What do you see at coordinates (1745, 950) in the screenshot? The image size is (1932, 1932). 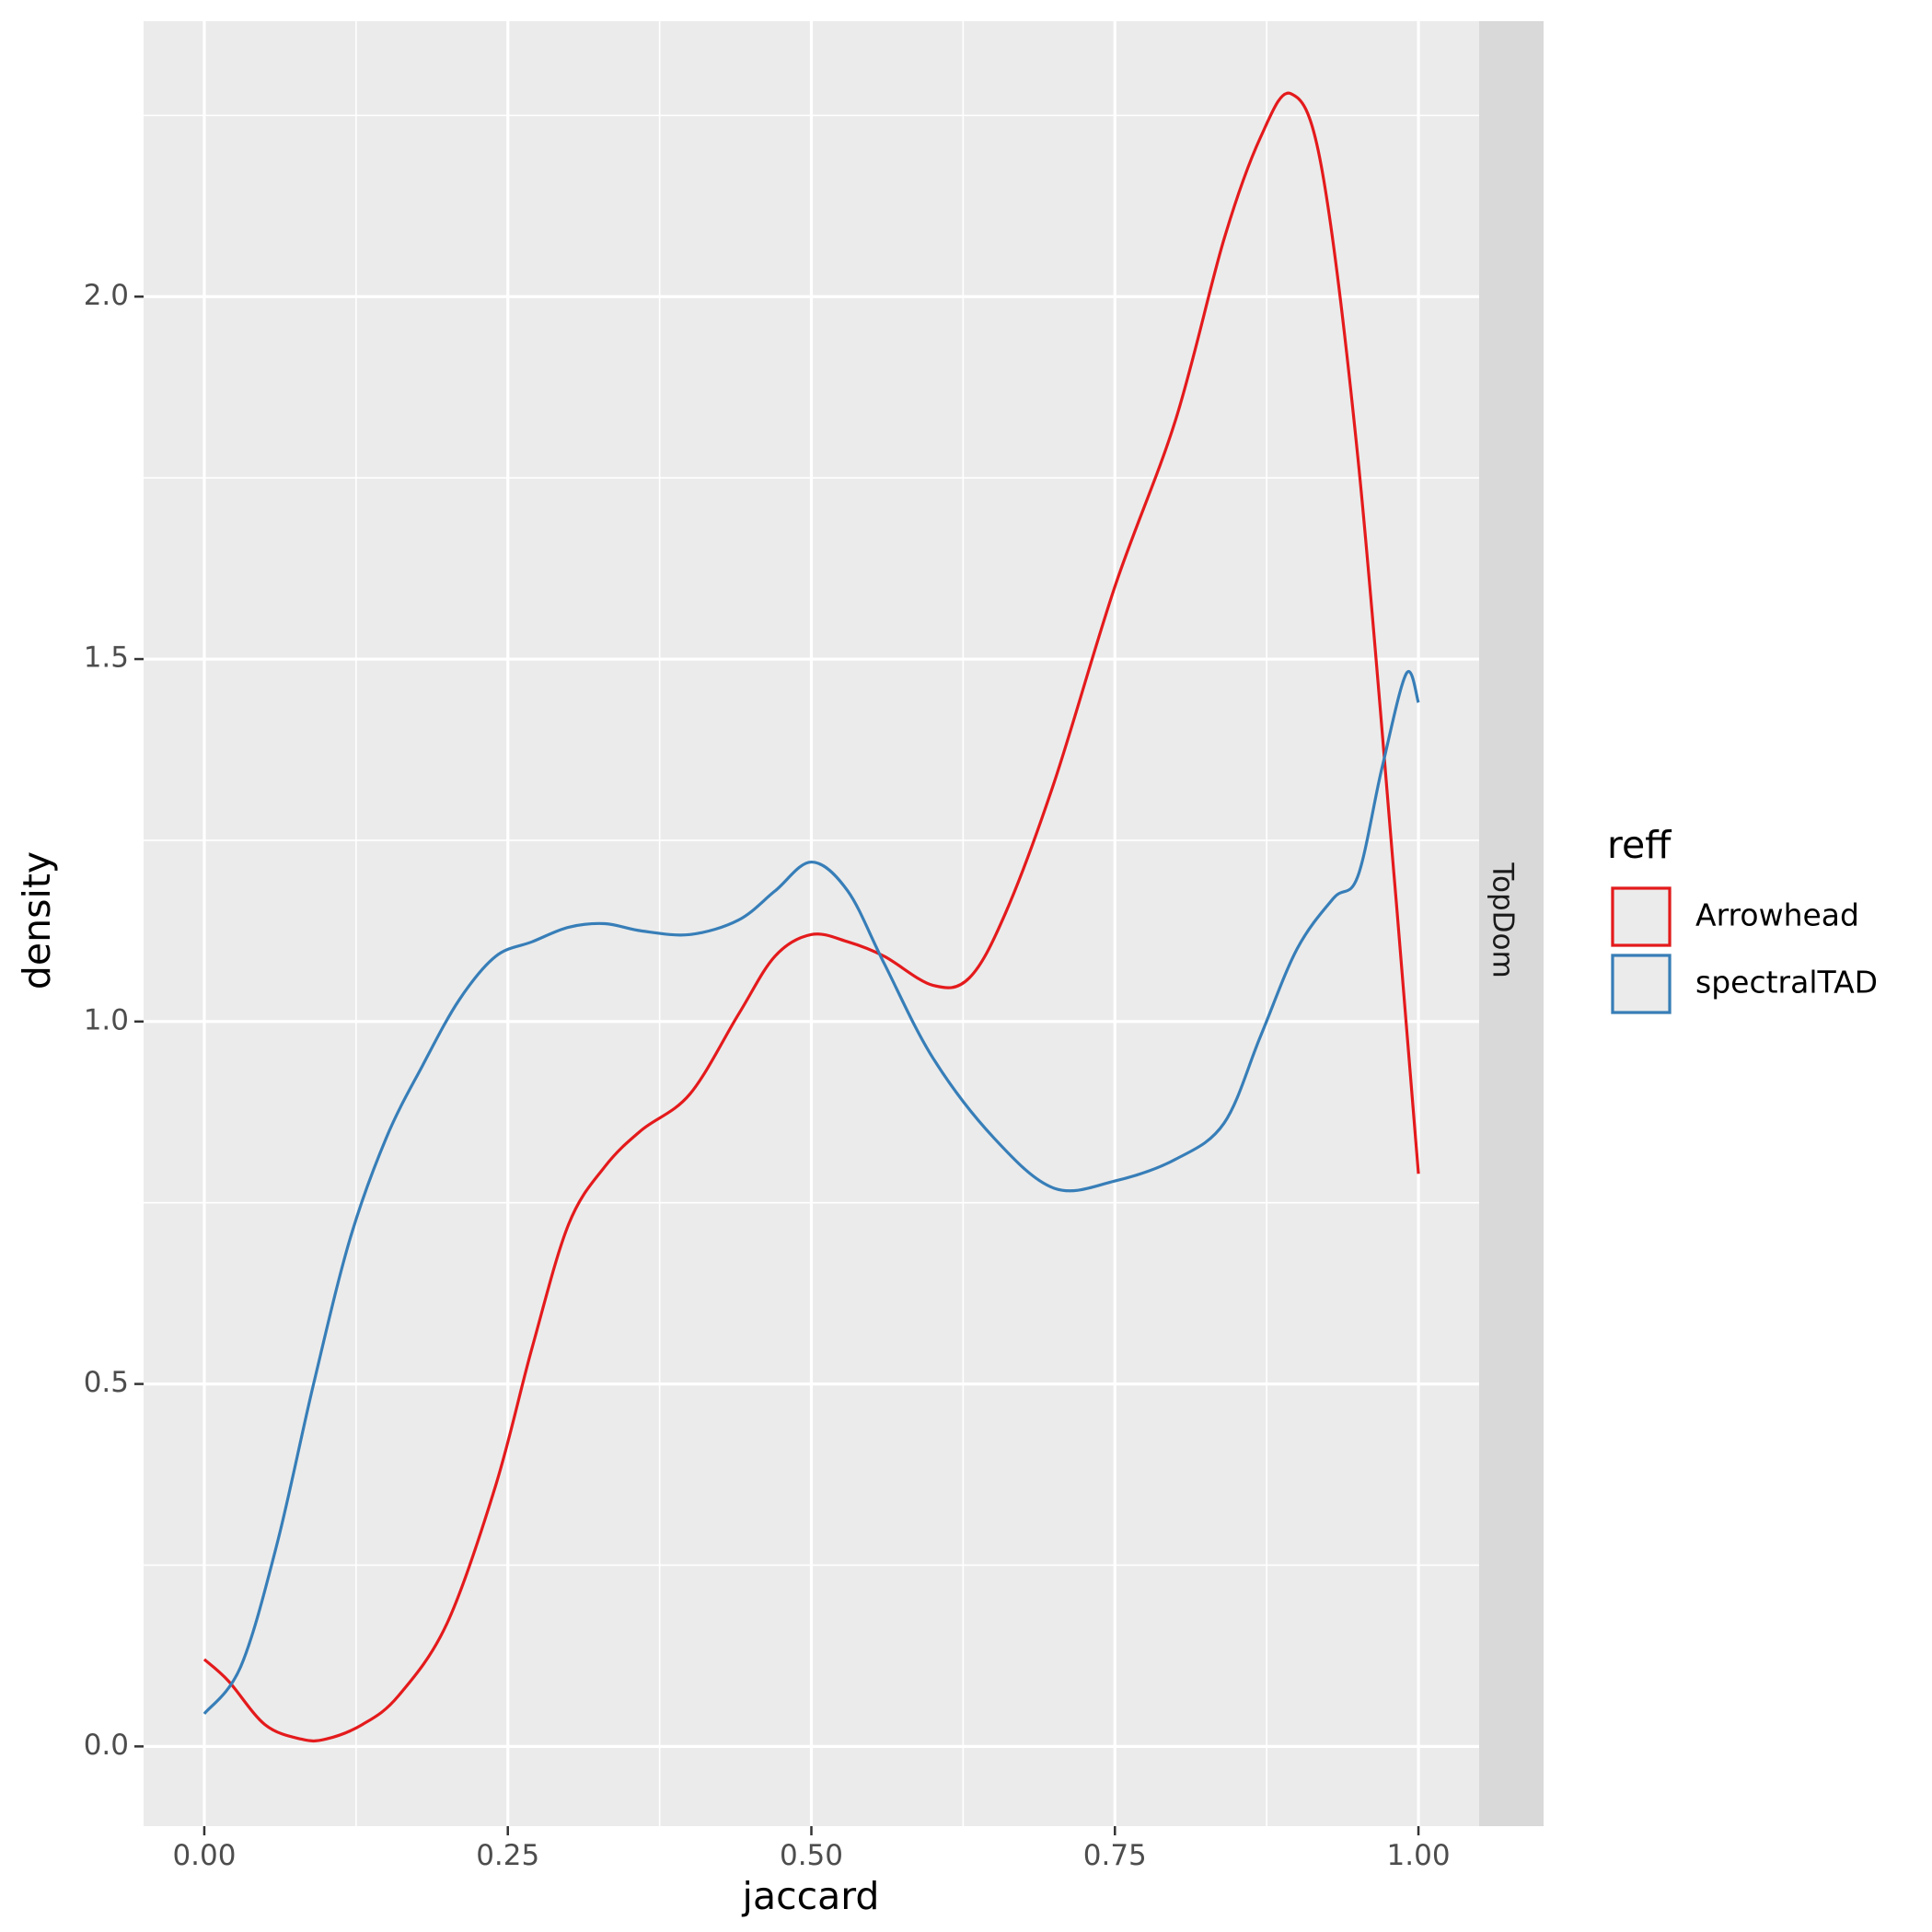 I see `legend-items: Arrowhead spectralTAD` at bounding box center [1745, 950].